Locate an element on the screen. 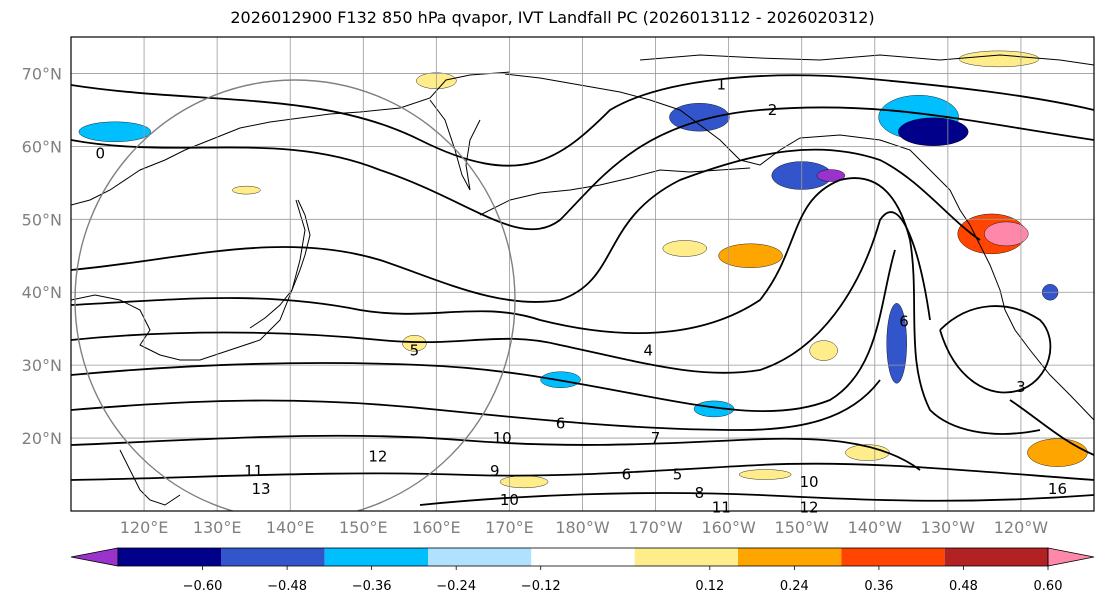 This screenshot has height=604, width=1105. contour-label: 3 is located at coordinates (1021, 387).